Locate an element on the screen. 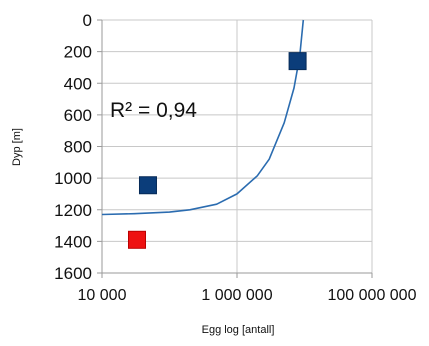  y-tick-label: 0 is located at coordinates (87, 20).